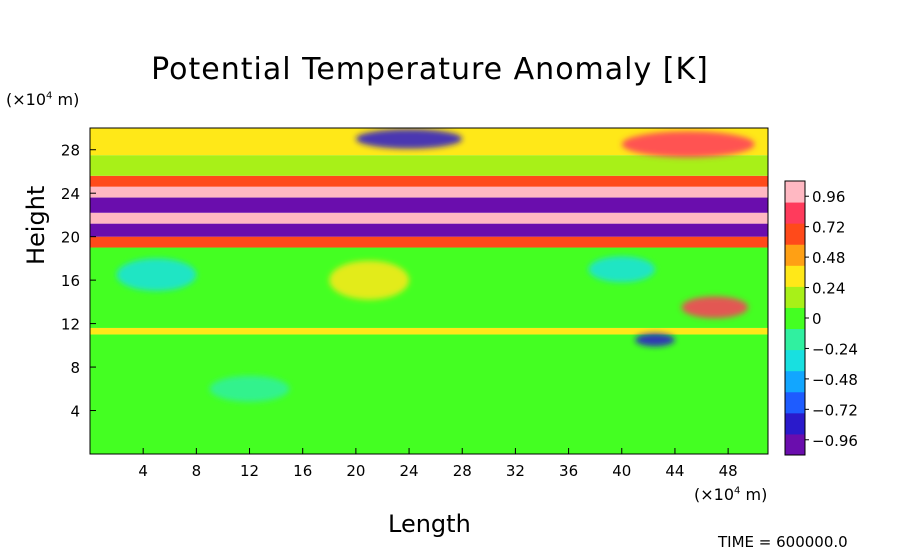 This screenshot has width=904, height=551. What do you see at coordinates (369, 280) in the screenshot?
I see `heatmap-feature-warm-blob-a` at bounding box center [369, 280].